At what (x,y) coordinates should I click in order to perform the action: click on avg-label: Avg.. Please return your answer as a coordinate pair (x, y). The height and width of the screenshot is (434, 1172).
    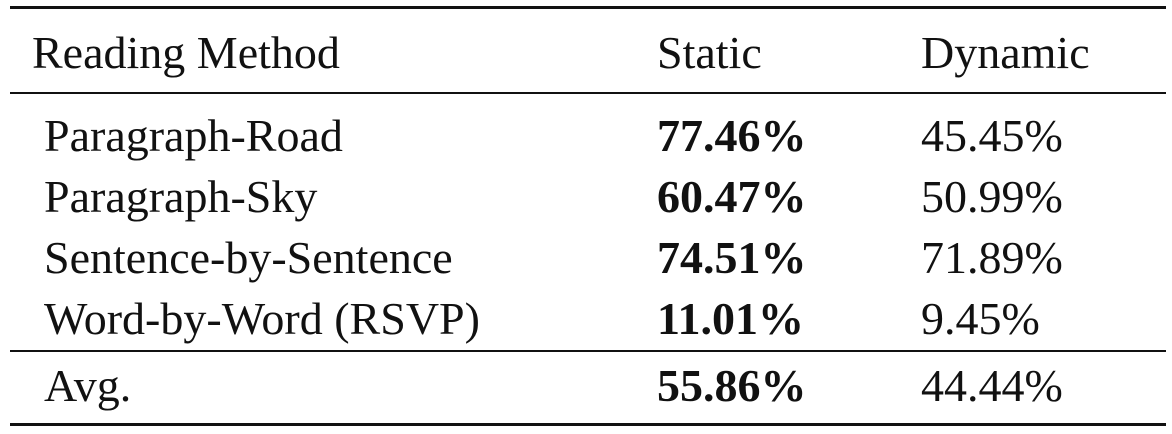
    Looking at the image, I should click on (88, 385).